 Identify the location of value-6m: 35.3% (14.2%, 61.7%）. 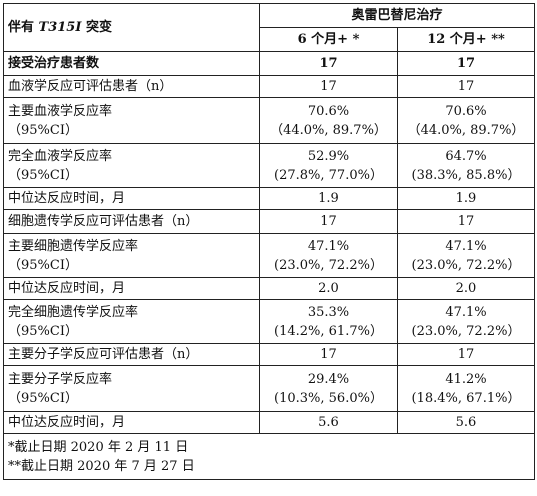
(328, 321).